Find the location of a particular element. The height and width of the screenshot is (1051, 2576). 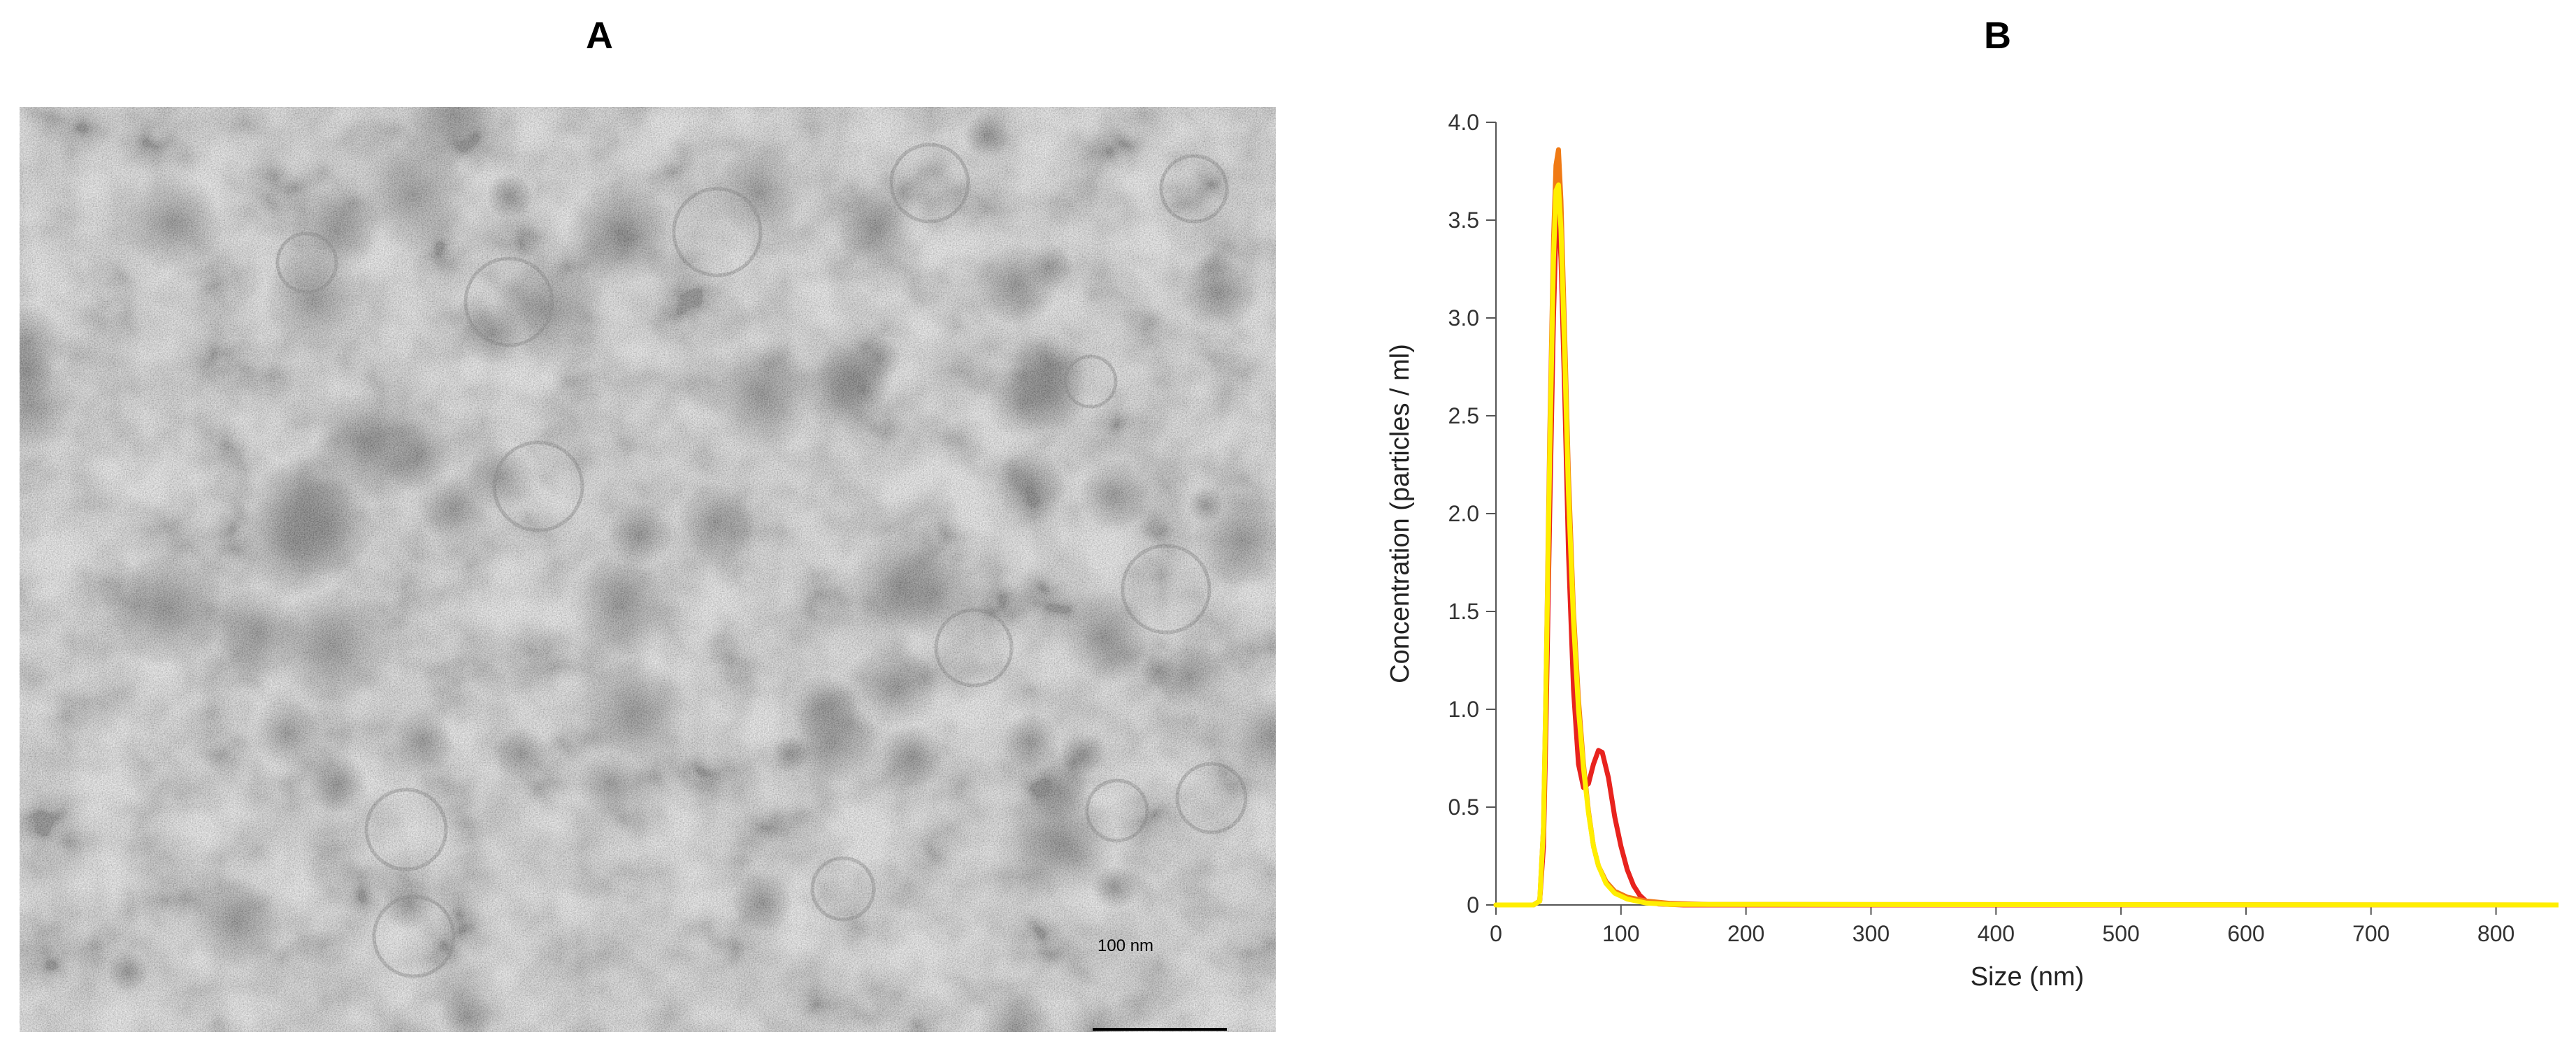

x-tick-label: 600 is located at coordinates (2245, 933).